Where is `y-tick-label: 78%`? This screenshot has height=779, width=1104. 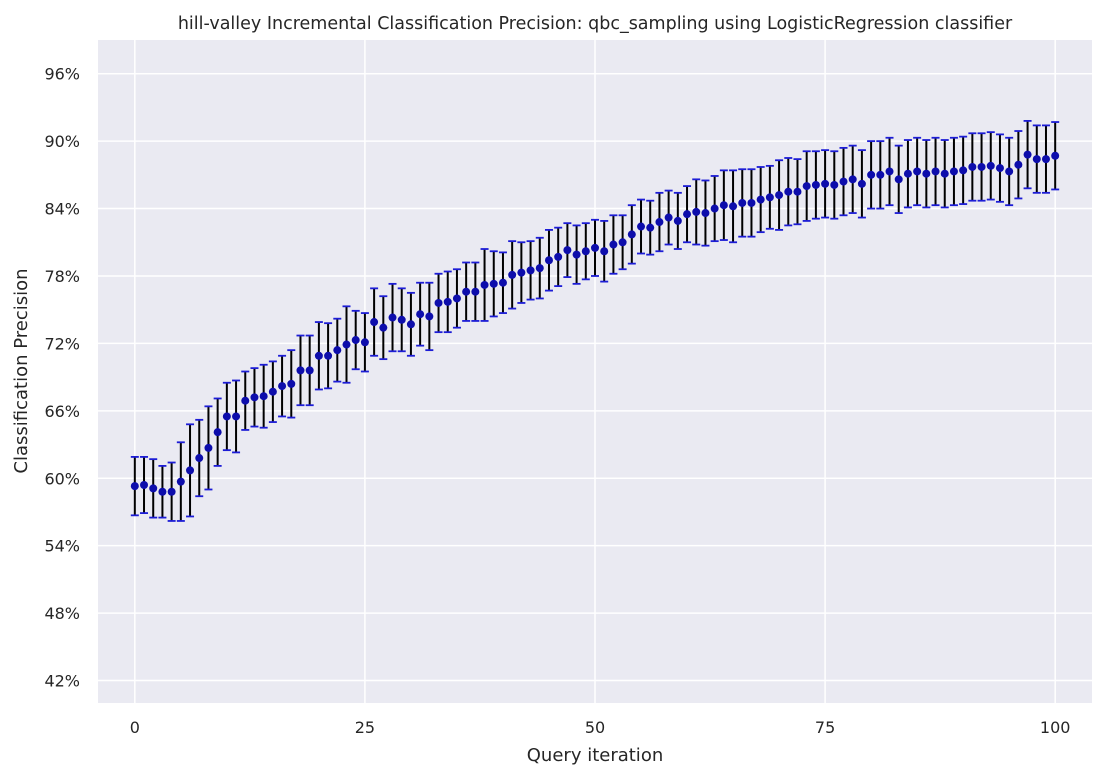
y-tick-label: 78% is located at coordinates (62, 276).